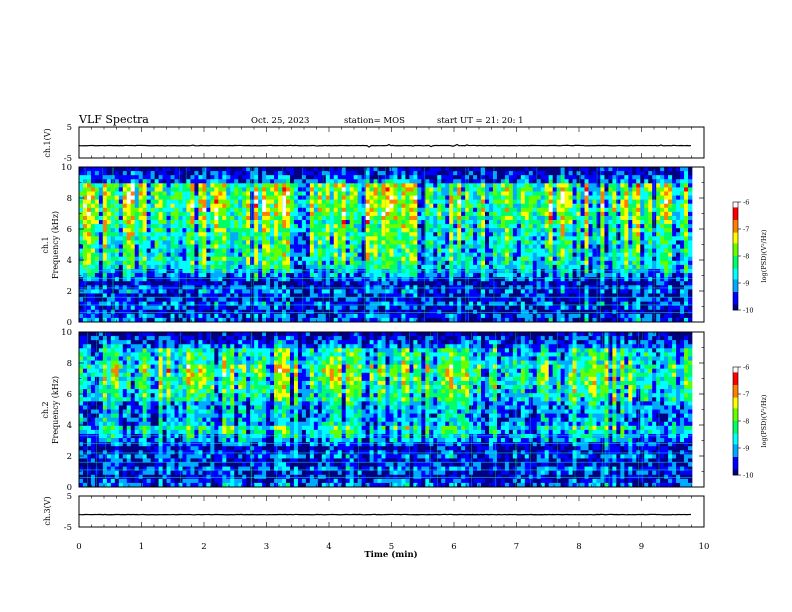  I want to click on ch2-colorbar-label: log(PSD)(V²/Hz), so click(764, 420).